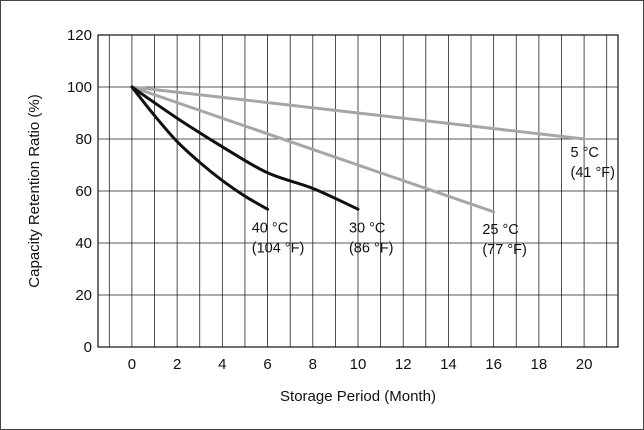 Image resolution: width=644 pixels, height=430 pixels. Describe the element at coordinates (83, 243) in the screenshot. I see `y-tick-label: 40` at that location.